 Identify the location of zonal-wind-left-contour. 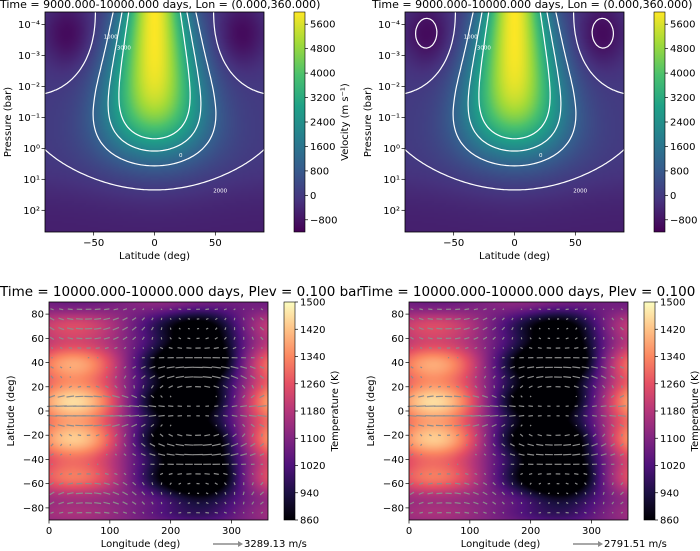
(154, 75).